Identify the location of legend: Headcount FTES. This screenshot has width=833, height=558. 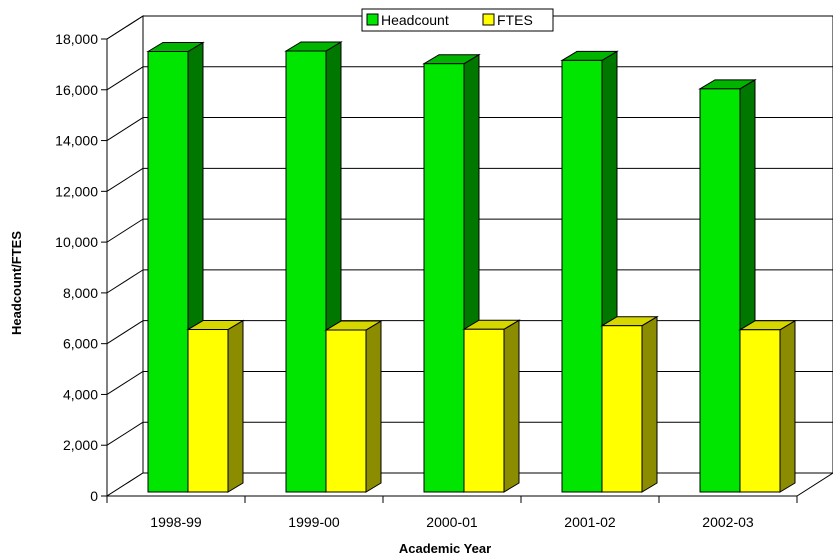
(457, 20).